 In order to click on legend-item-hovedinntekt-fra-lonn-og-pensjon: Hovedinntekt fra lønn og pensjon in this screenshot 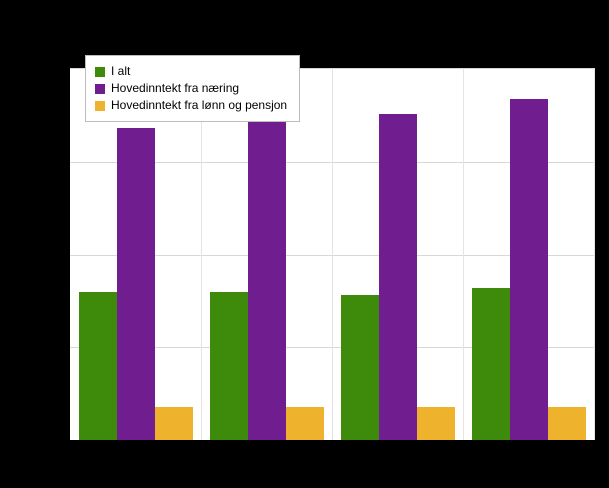, I will do `click(191, 105)`.